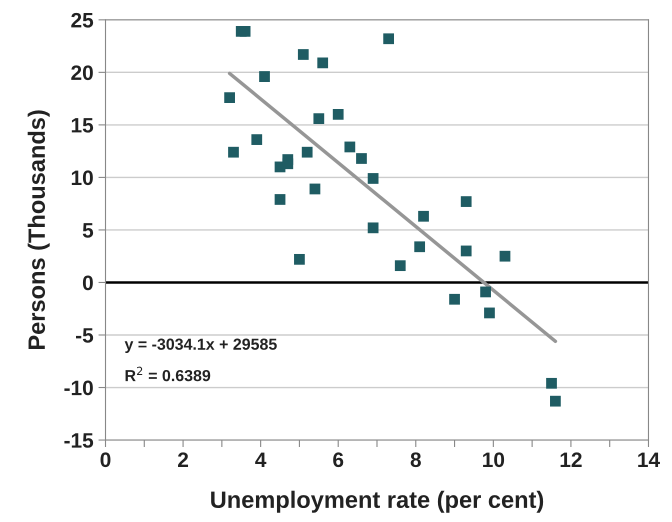  I want to click on x-tick-label: 2, so click(183, 459).